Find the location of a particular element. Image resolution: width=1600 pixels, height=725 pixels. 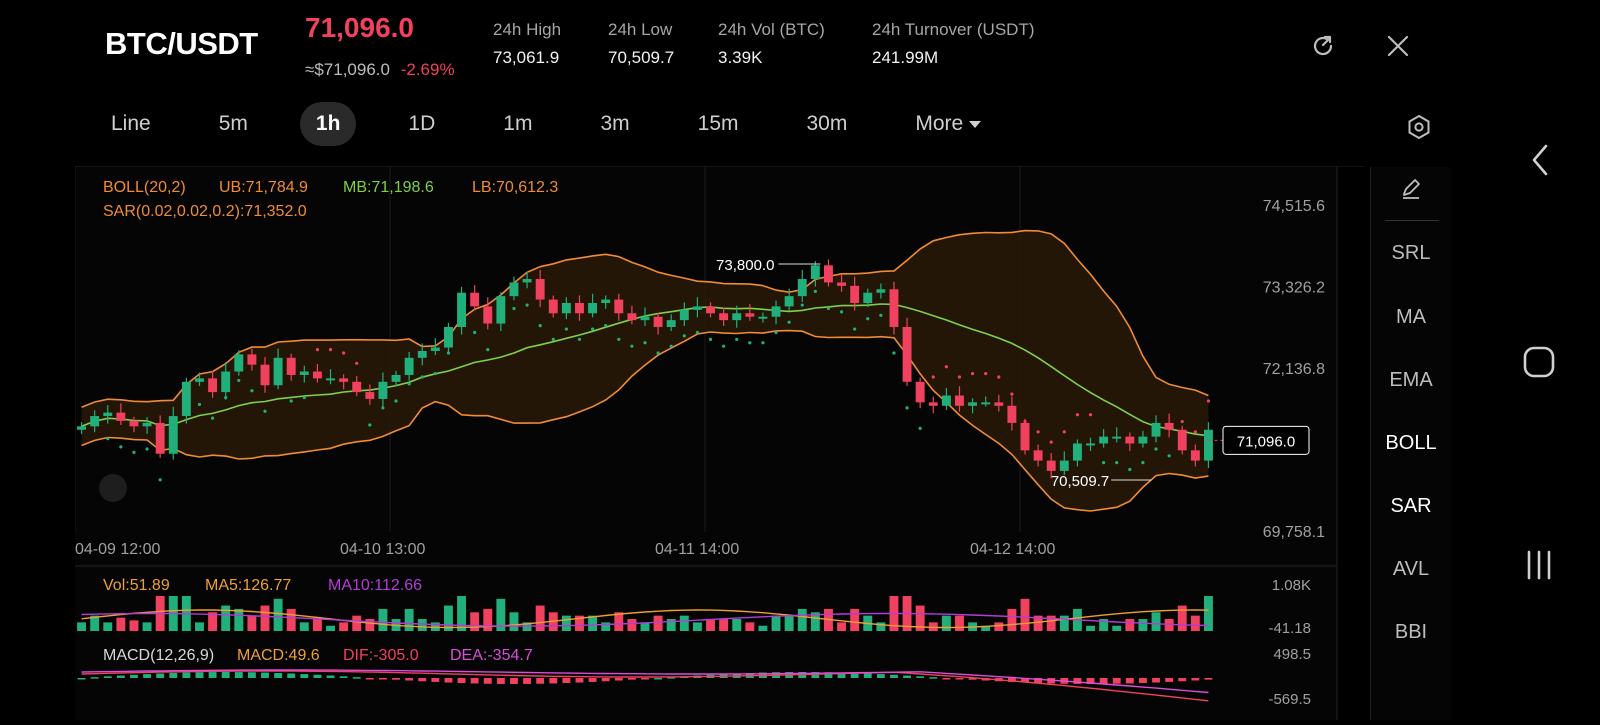

settings-hexagon-icon is located at coordinates (1419, 127).